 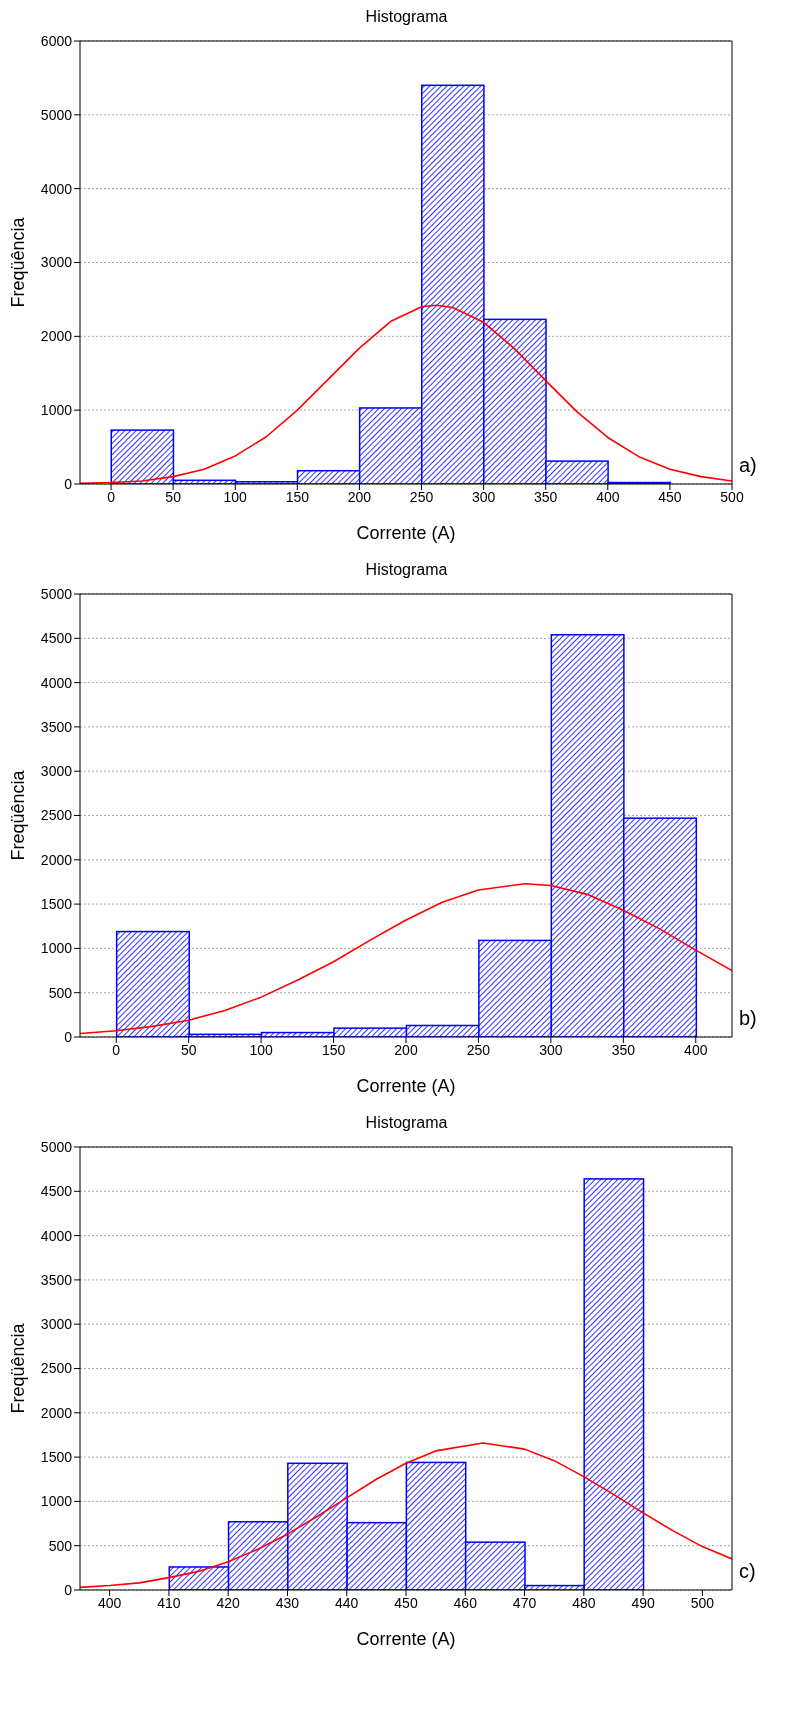 What do you see at coordinates (584, 1602) in the screenshot?
I see `x-tick-label: 480` at bounding box center [584, 1602].